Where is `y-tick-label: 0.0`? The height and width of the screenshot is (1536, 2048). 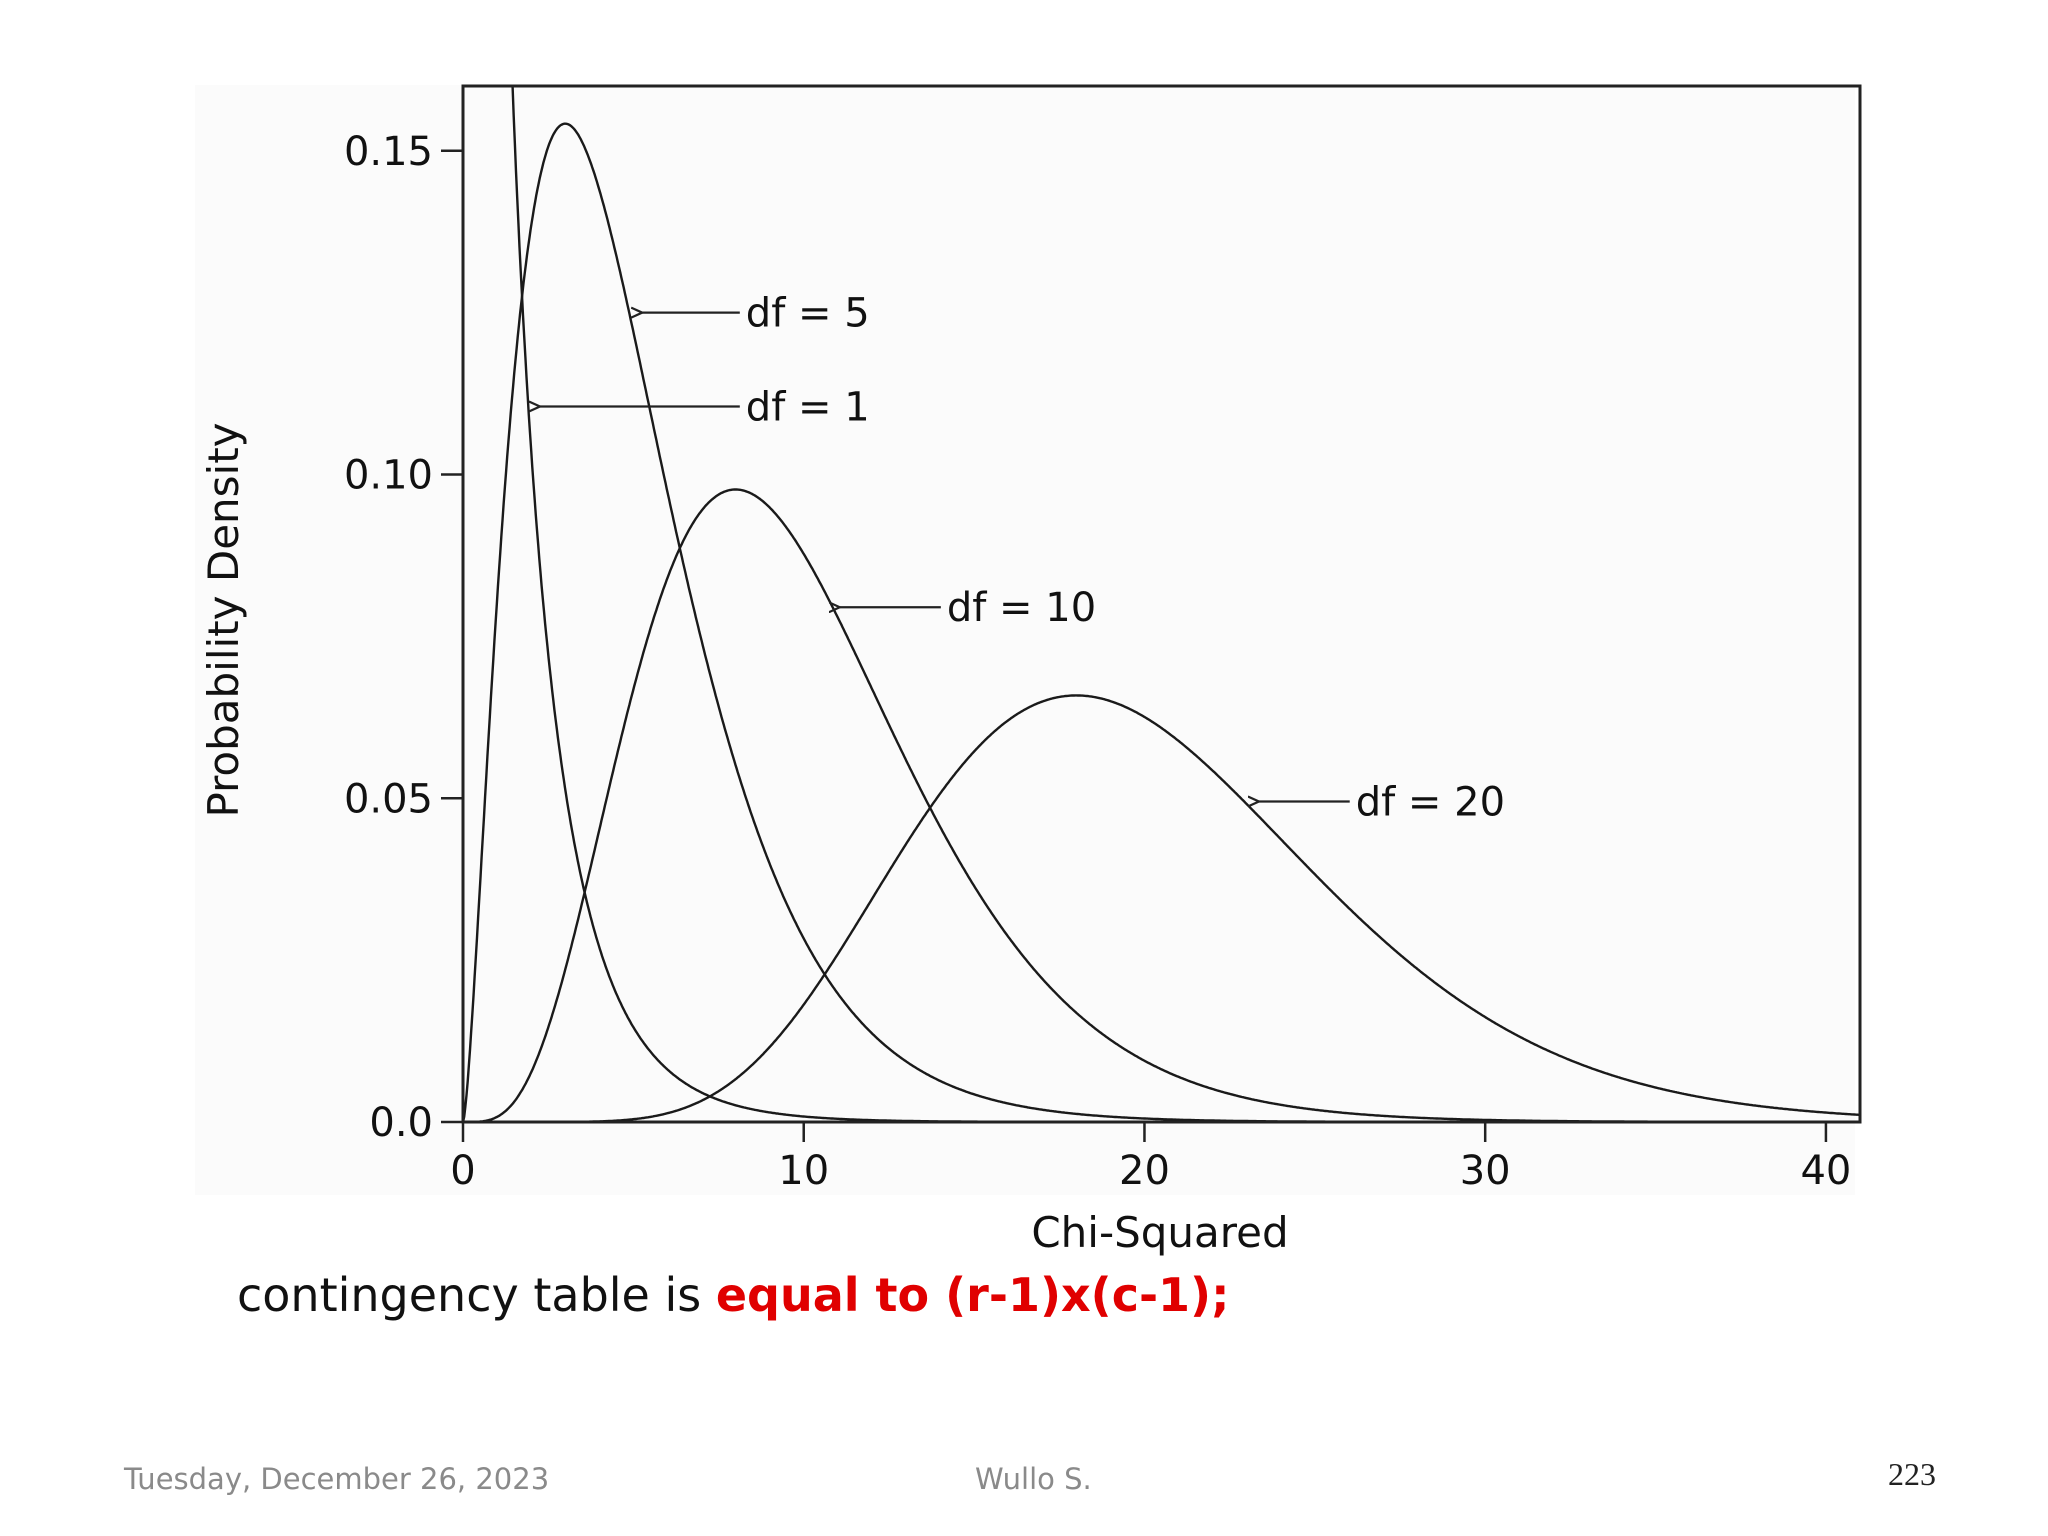 y-tick-label: 0.0 is located at coordinates (401, 1123).